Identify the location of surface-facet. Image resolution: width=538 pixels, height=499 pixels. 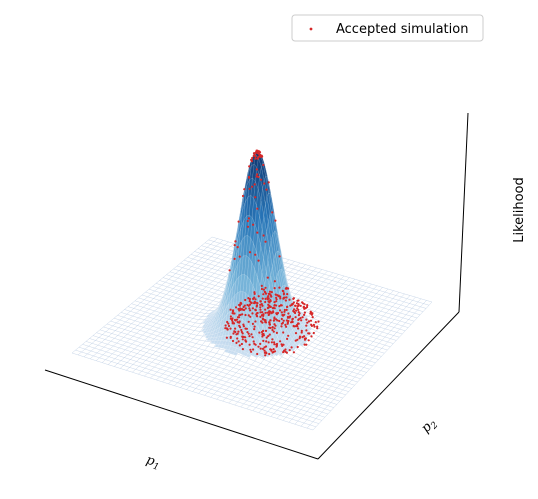
(308, 326).